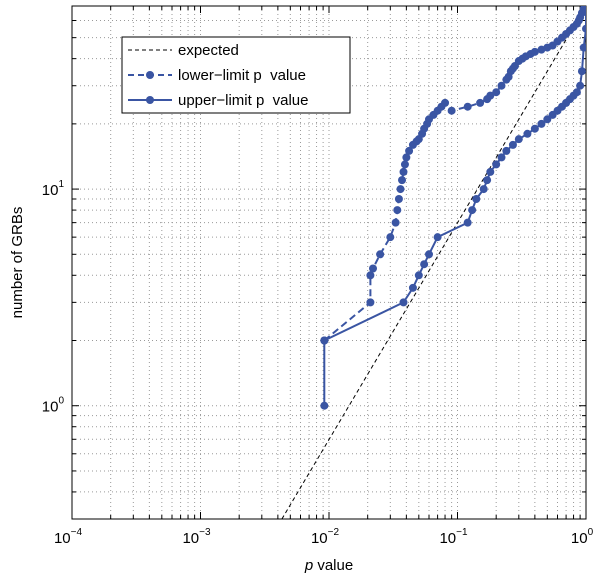  Describe the element at coordinates (328, 565) in the screenshot. I see `x-axis-label: p value` at that location.